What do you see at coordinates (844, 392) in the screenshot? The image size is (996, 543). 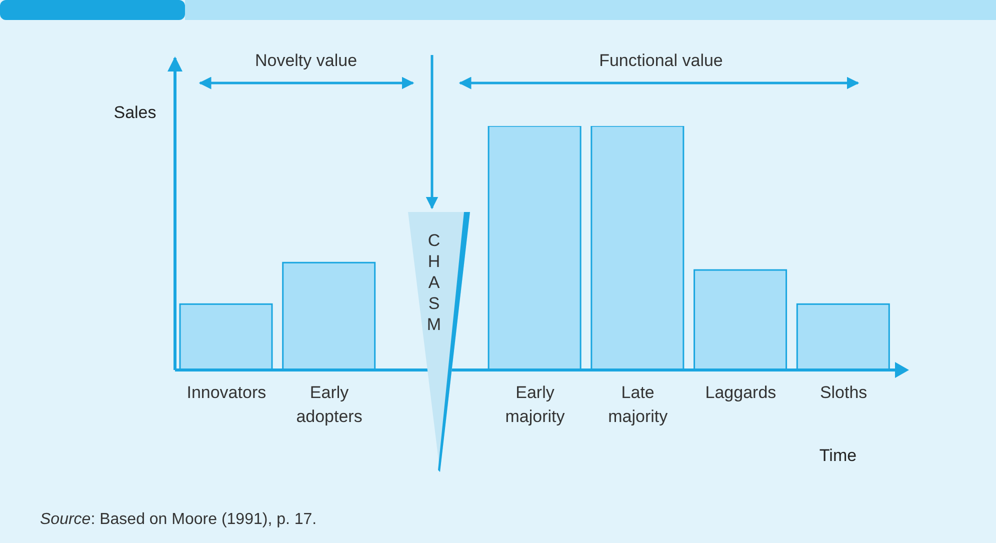 I see `x-tick-label: Sloths` at bounding box center [844, 392].